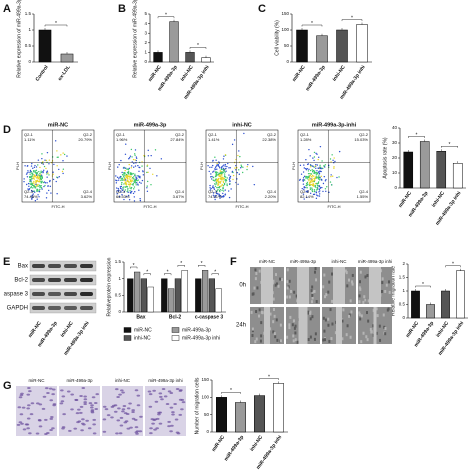  Describe the element at coordinates (127, 338) in the screenshot. I see `legend-swatch` at that location.